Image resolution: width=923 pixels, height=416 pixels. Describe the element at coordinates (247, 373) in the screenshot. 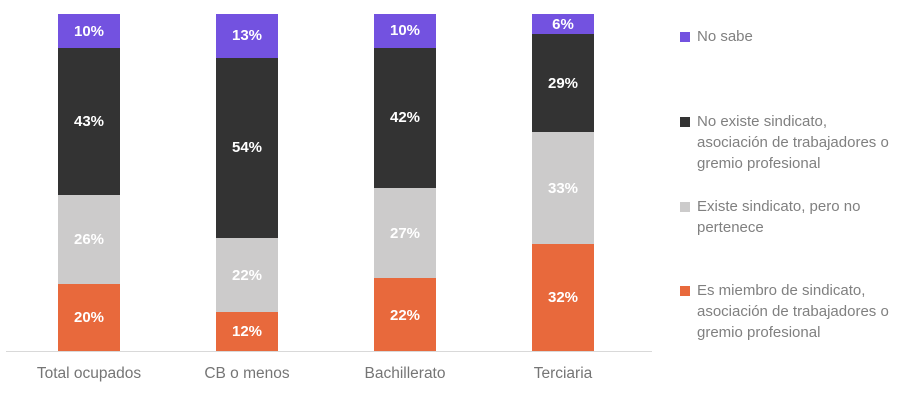

I see `x-axis-label: CB o menos` at that location.